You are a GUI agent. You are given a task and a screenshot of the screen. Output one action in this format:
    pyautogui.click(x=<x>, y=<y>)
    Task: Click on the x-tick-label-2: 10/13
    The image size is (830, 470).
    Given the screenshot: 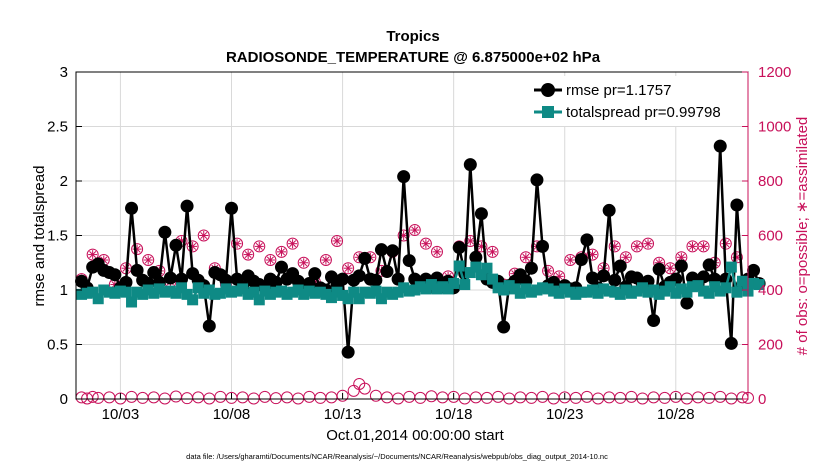 What is the action you would take?
    pyautogui.click(x=343, y=414)
    